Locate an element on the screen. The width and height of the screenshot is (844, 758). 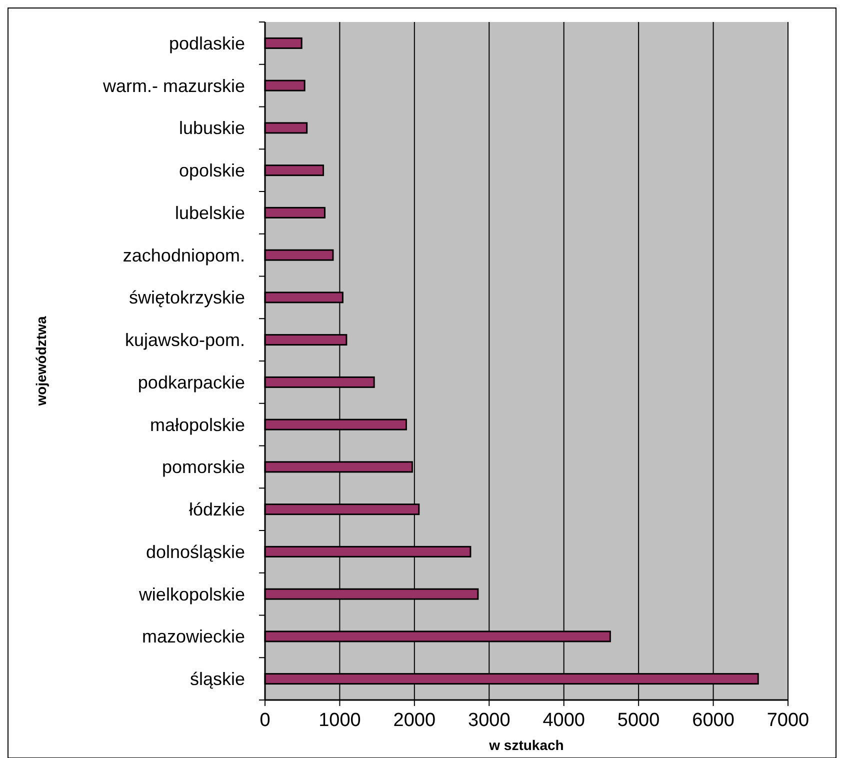
y-tick-label: kujawsko-pom. is located at coordinates (184, 340).